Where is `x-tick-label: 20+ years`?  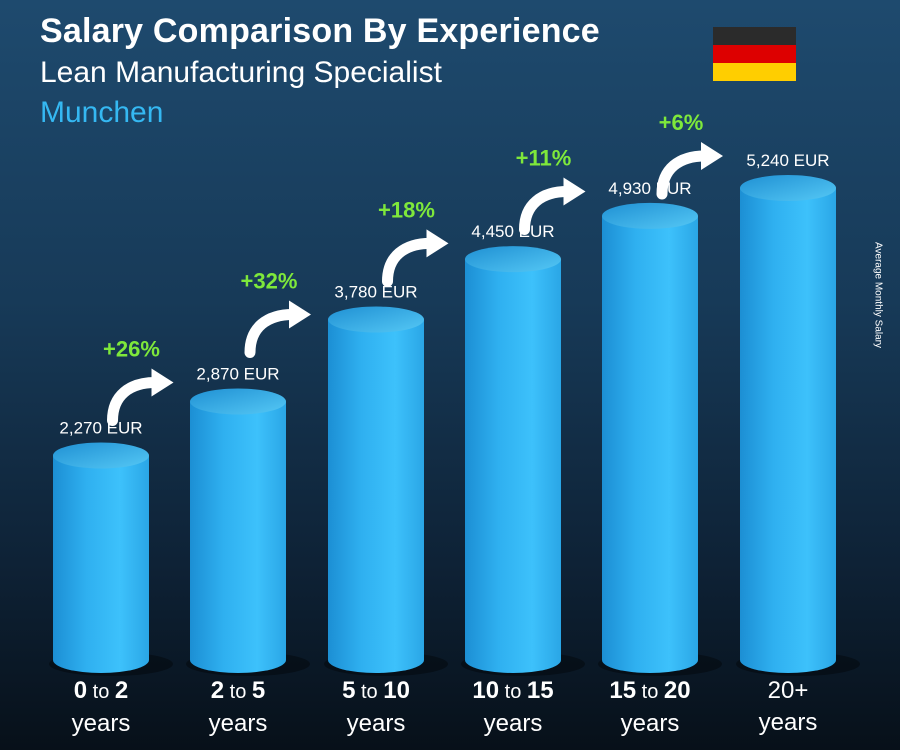 x-tick-label: 20+ years is located at coordinates (788, 706).